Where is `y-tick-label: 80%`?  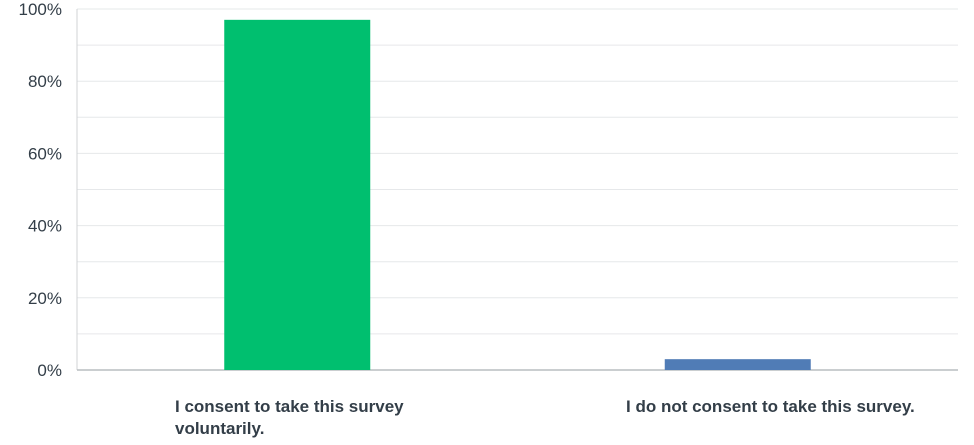 y-tick-label: 80% is located at coordinates (45, 81).